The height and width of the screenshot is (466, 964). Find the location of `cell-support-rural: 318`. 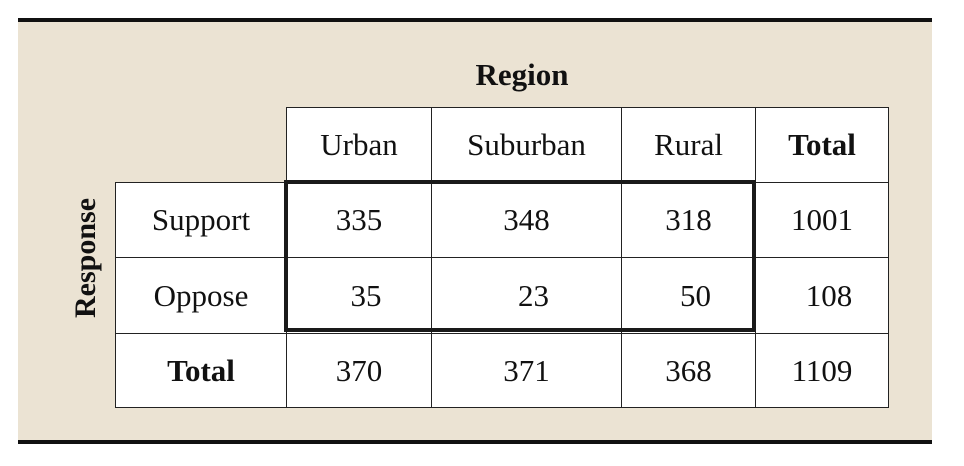

cell-support-rural: 318 is located at coordinates (688, 220).